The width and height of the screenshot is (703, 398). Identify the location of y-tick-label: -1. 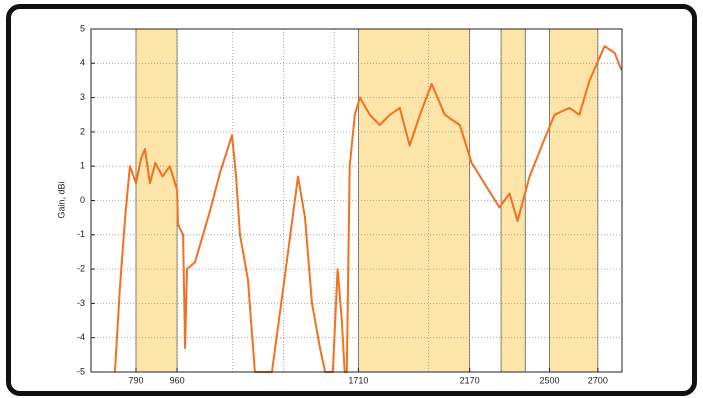
(81, 234).